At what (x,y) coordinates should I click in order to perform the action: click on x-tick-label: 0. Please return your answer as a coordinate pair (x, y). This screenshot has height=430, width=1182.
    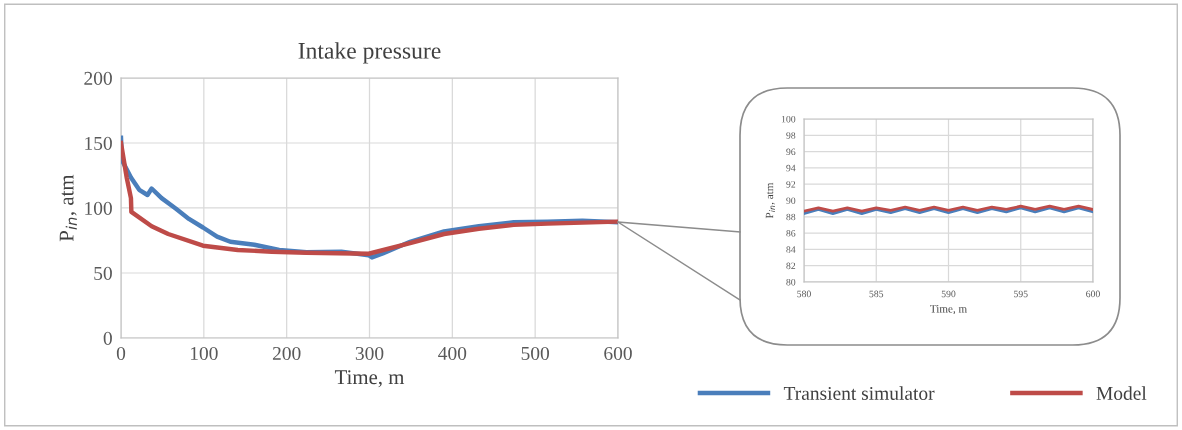
    Looking at the image, I should click on (121, 353).